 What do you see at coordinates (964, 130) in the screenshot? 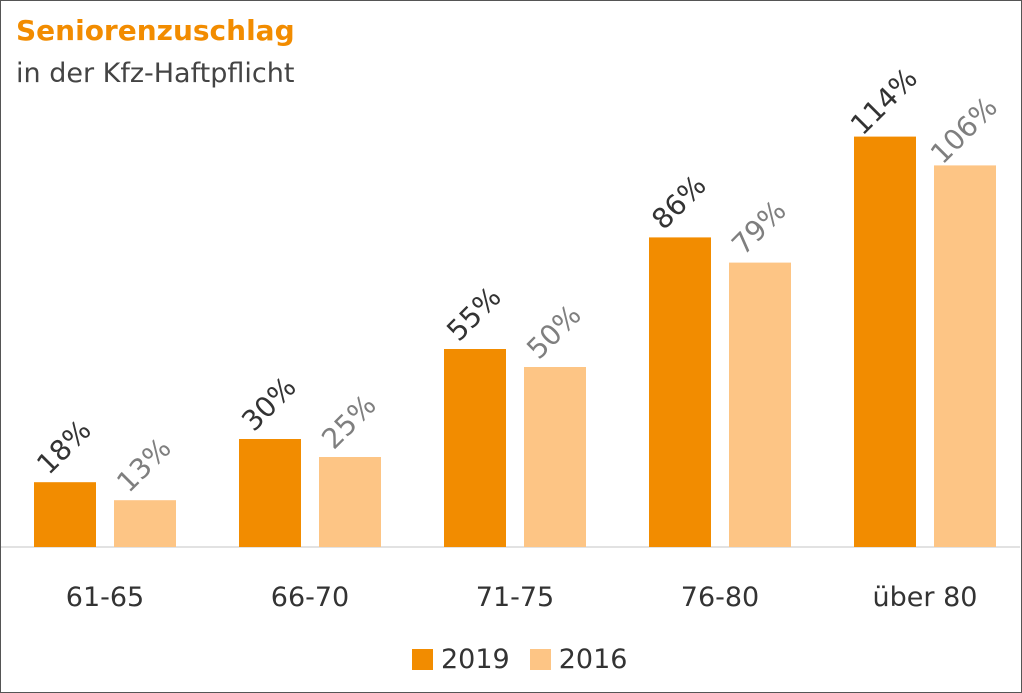
I see `data-label-2016-4: 106%` at bounding box center [964, 130].